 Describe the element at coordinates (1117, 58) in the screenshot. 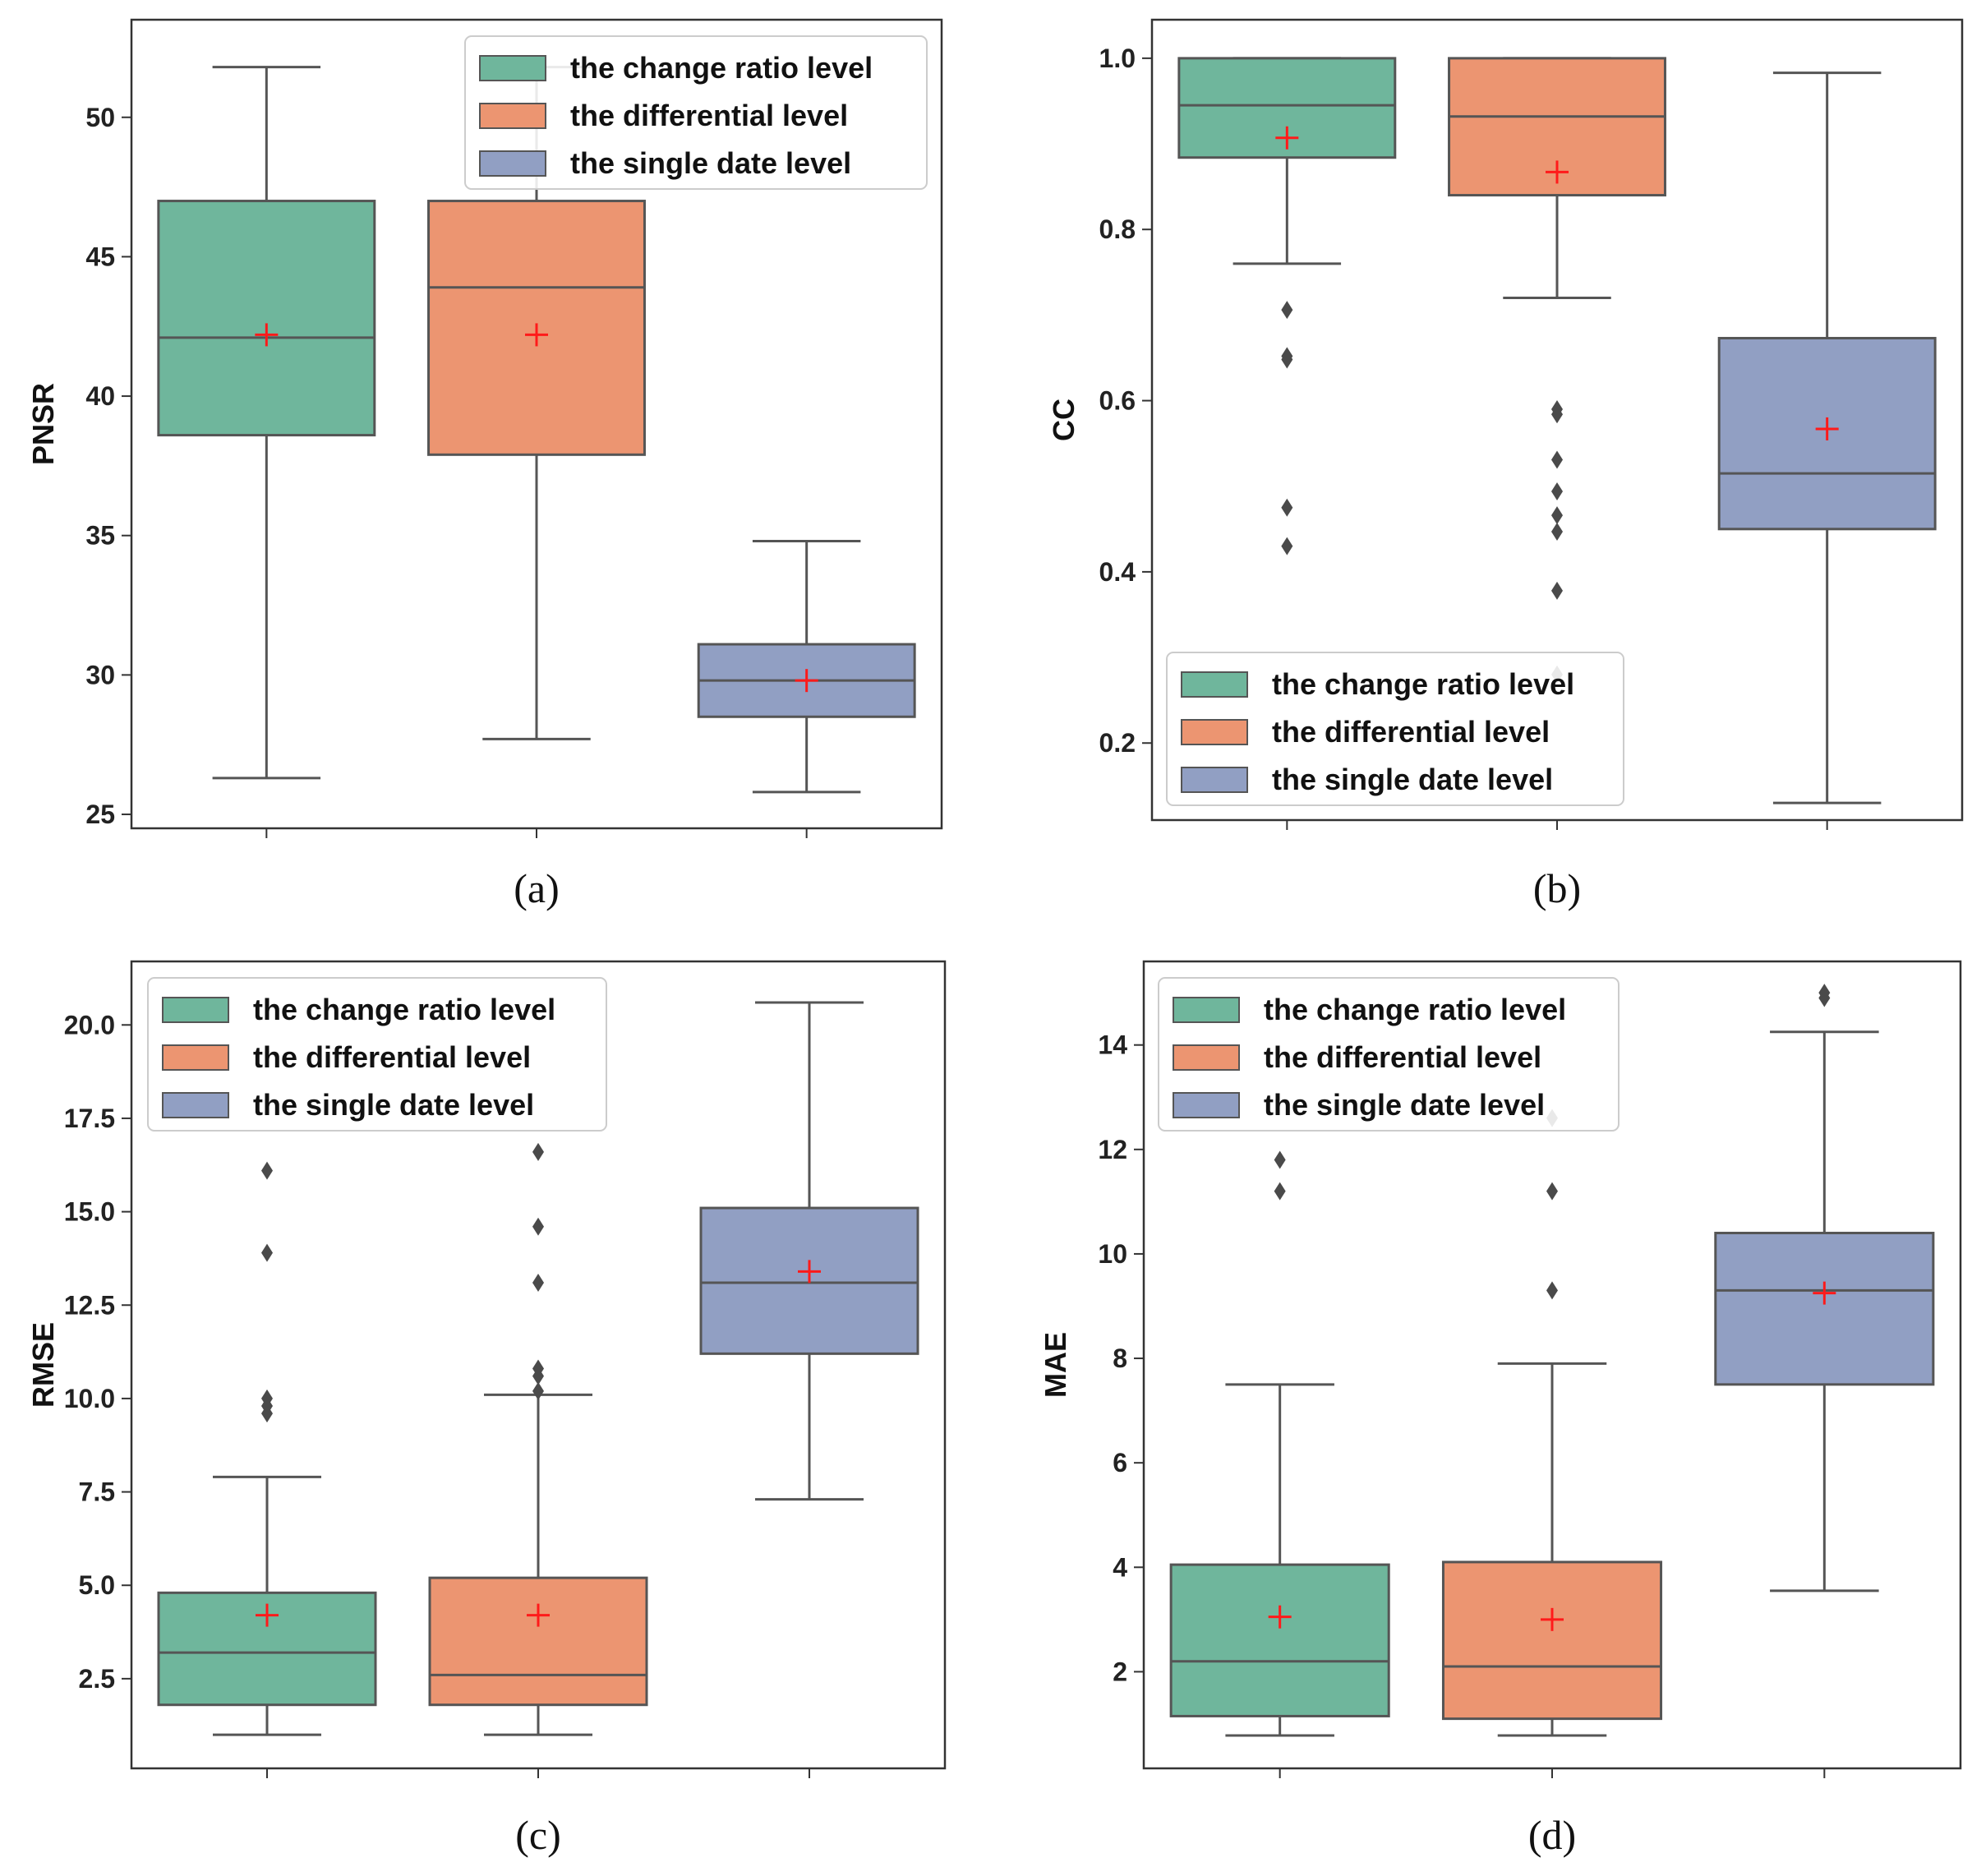

I see `y-tick-label: 1.0` at that location.